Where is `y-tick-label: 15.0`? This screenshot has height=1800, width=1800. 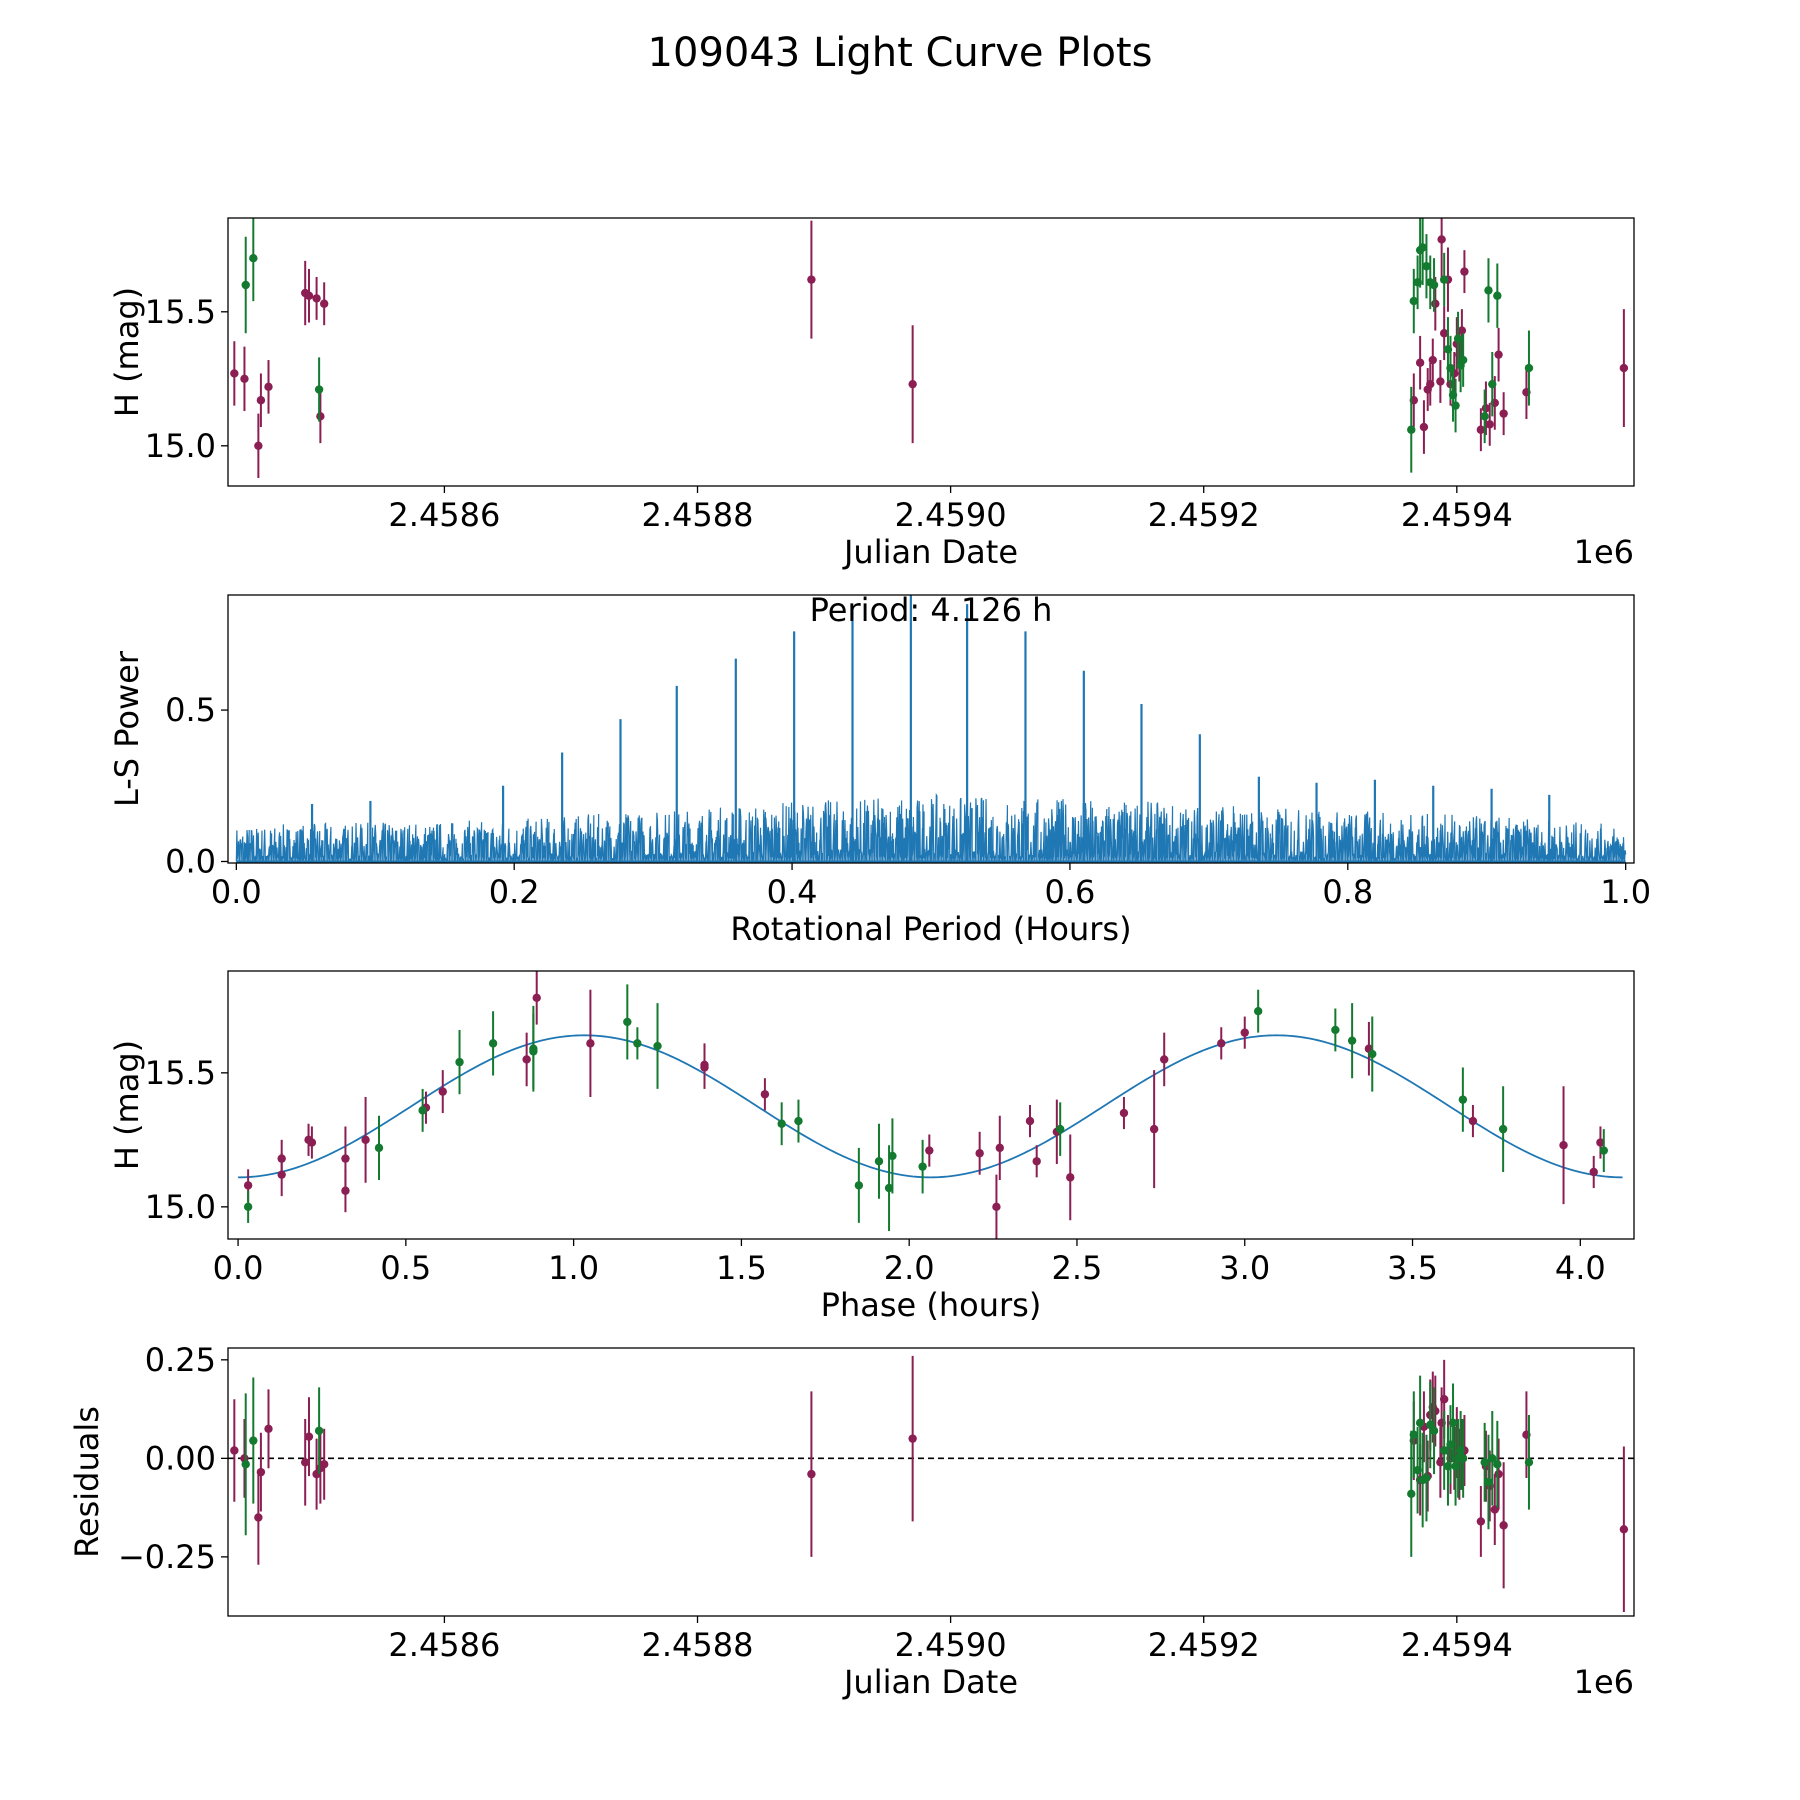
y-tick-label: 15.0 is located at coordinates (180, 1207).